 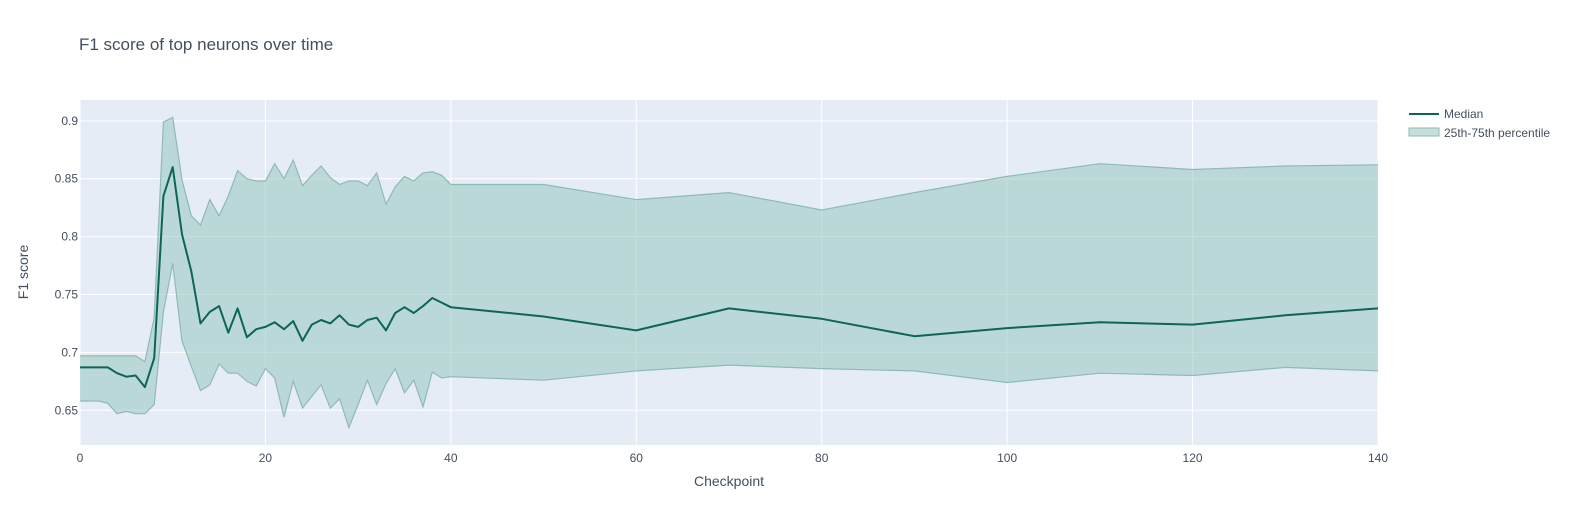 I want to click on x-axis-title: Checkpoint, so click(x=729, y=481).